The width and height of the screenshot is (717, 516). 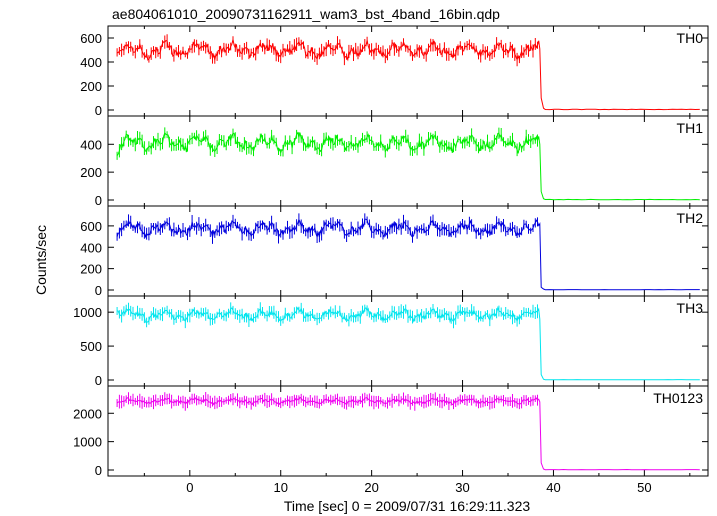 I want to click on xtick-label-0: 0, so click(x=189, y=487).